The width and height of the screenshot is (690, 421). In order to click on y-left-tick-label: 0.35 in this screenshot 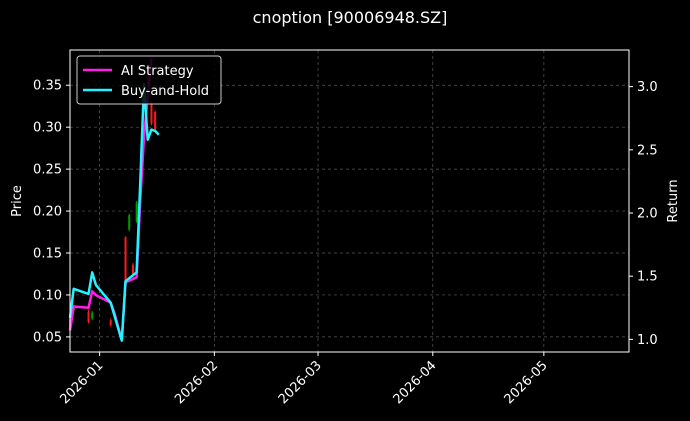, I will do `click(47, 86)`.